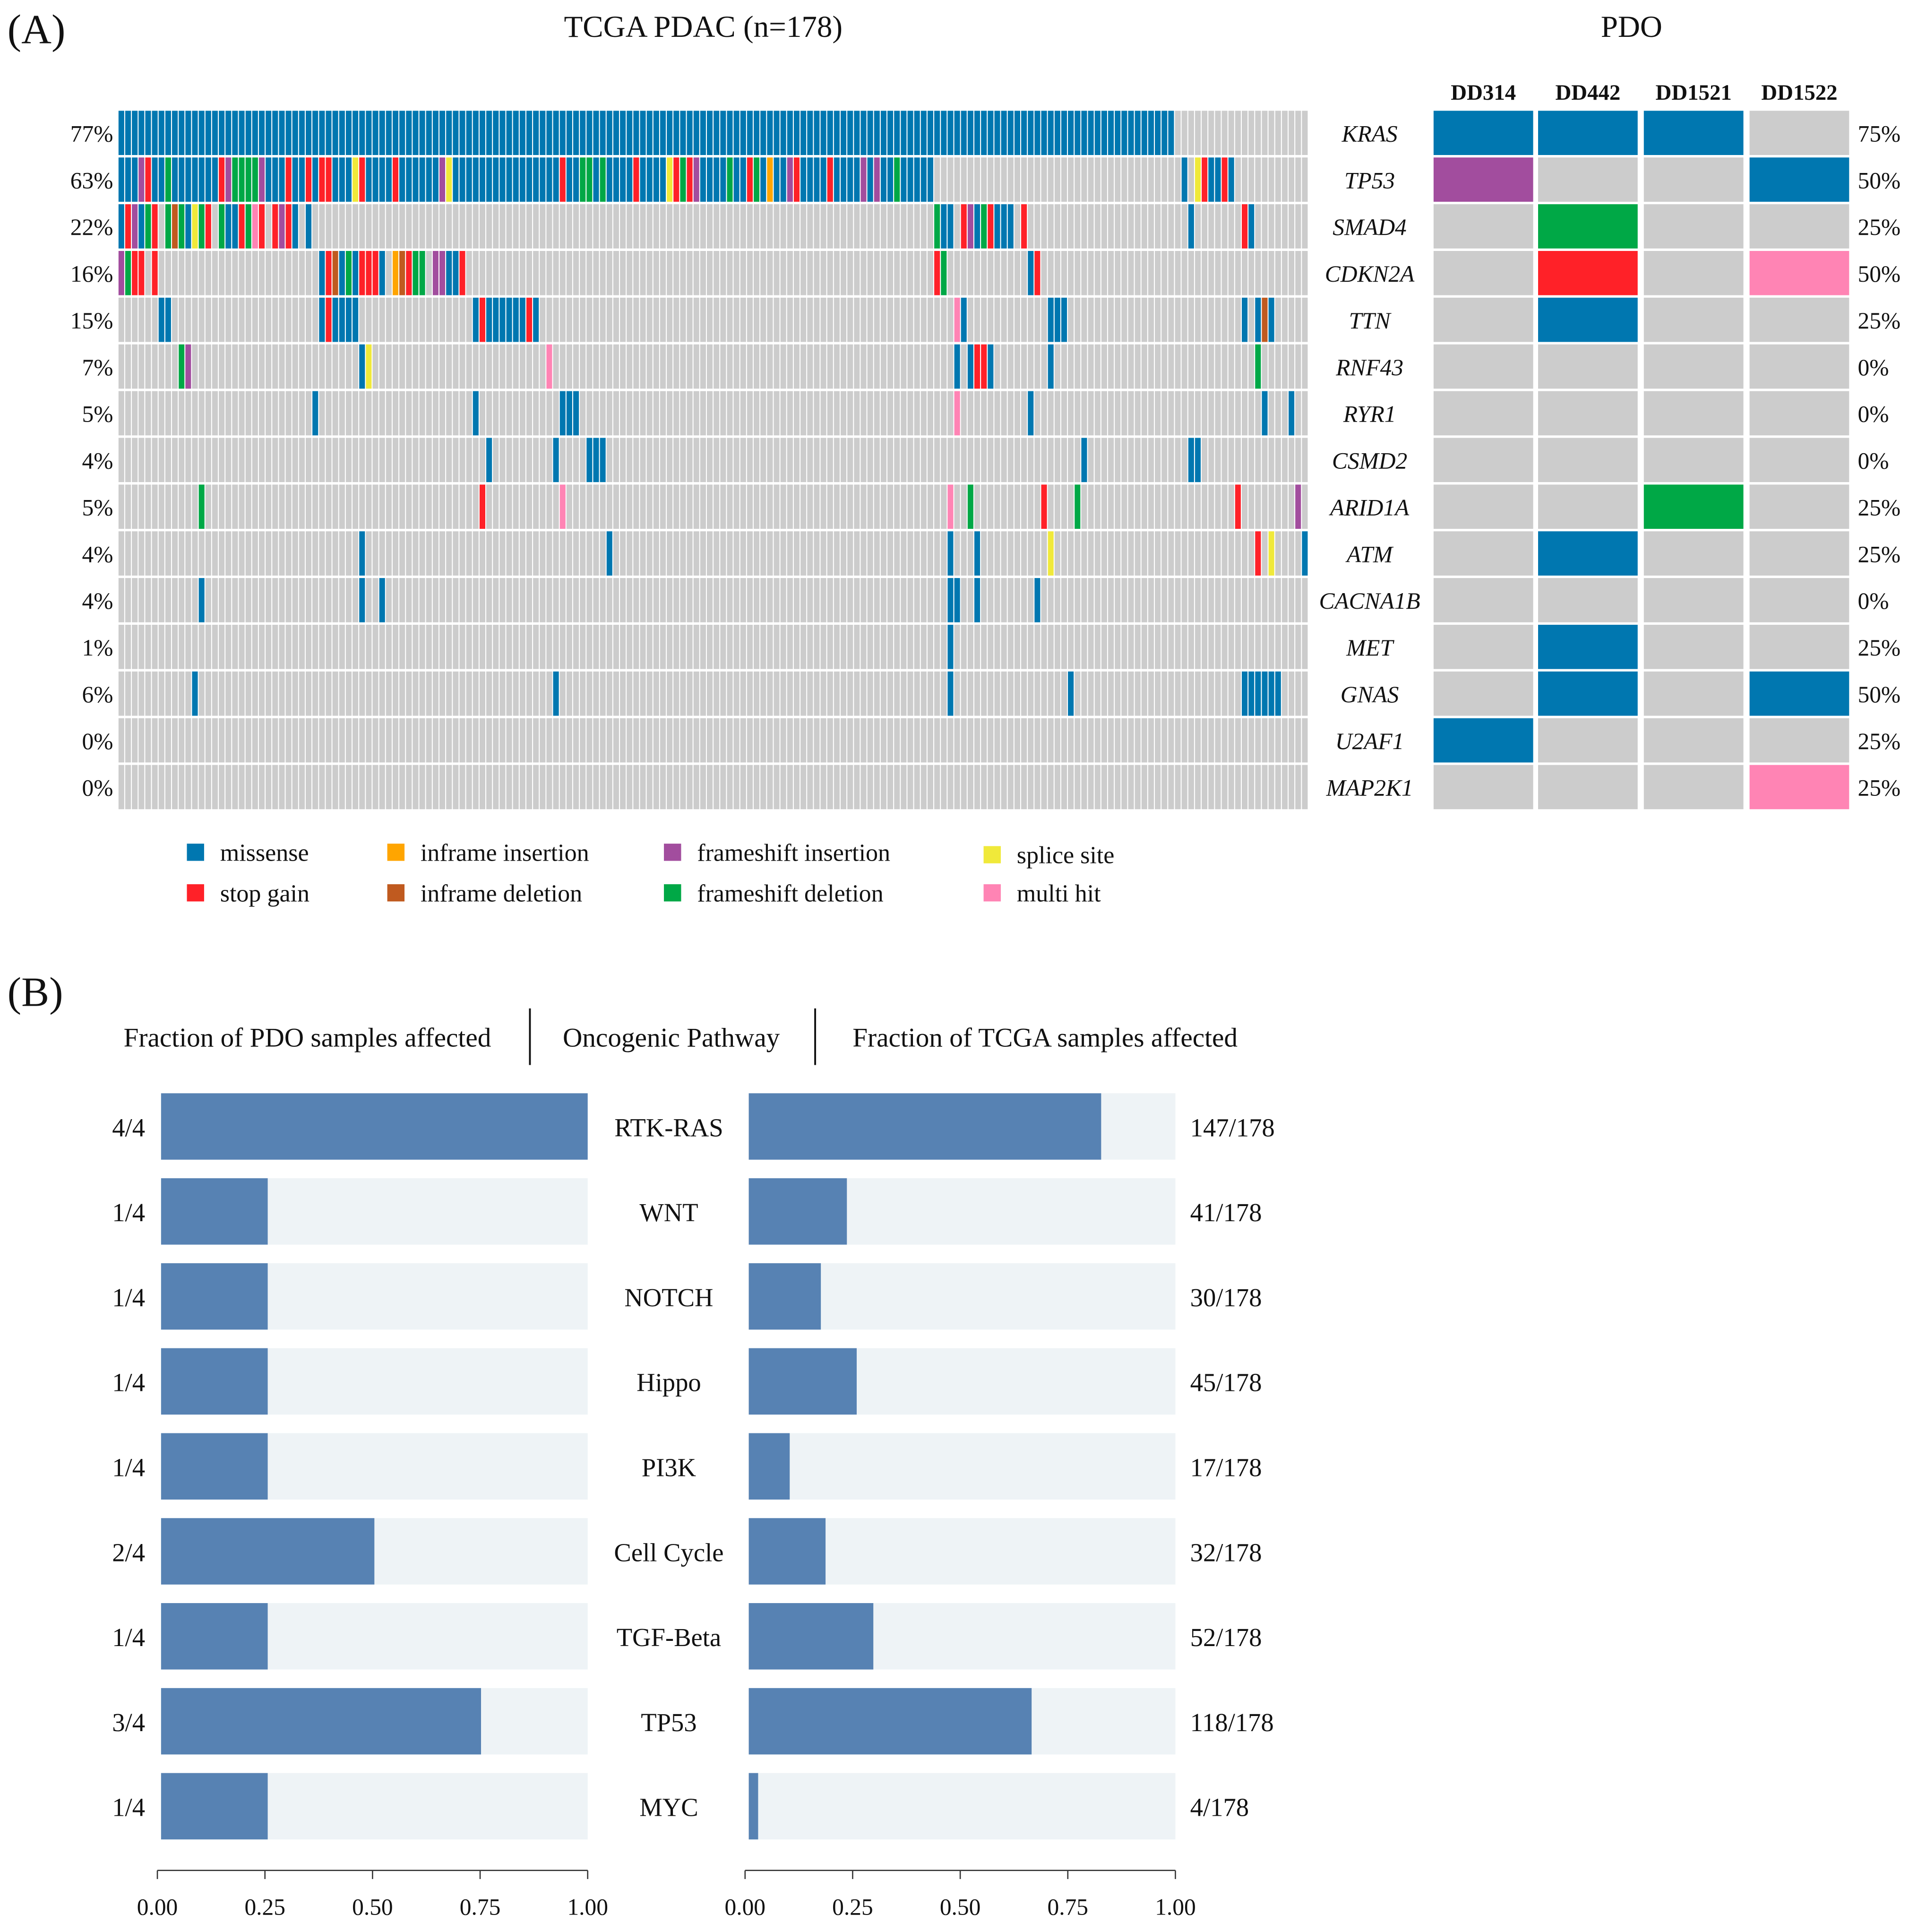 This screenshot has height=1932, width=1918. What do you see at coordinates (1588, 693) in the screenshot?
I see `pdo-cell-missense` at bounding box center [1588, 693].